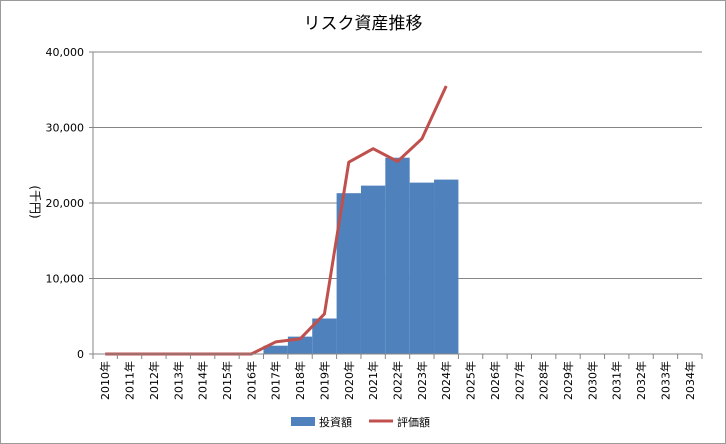 This screenshot has height=444, width=726. Describe the element at coordinates (178, 380) in the screenshot. I see `x-tick-label: 2013年` at that location.